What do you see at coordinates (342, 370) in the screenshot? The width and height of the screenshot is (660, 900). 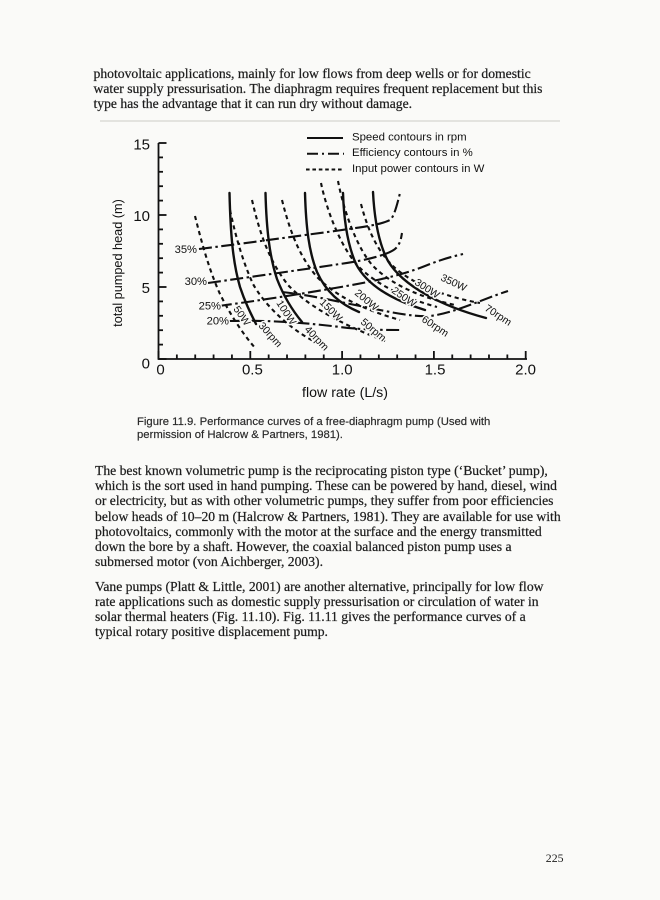 I see `svg-text: 1.0` at bounding box center [342, 370].